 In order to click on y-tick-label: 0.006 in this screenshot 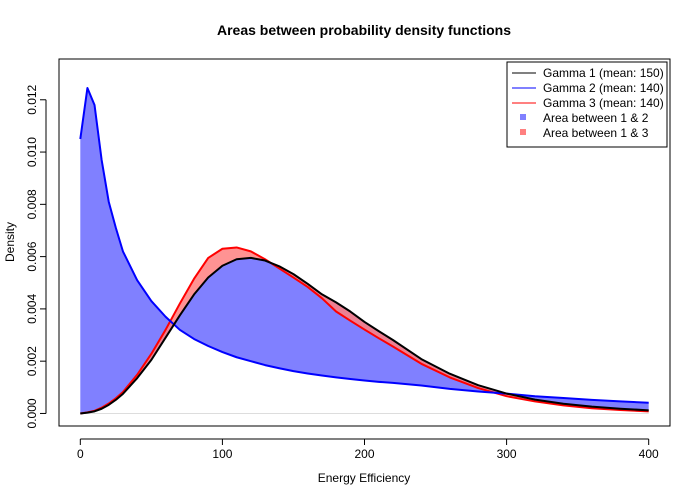, I will do `click(32, 256)`.